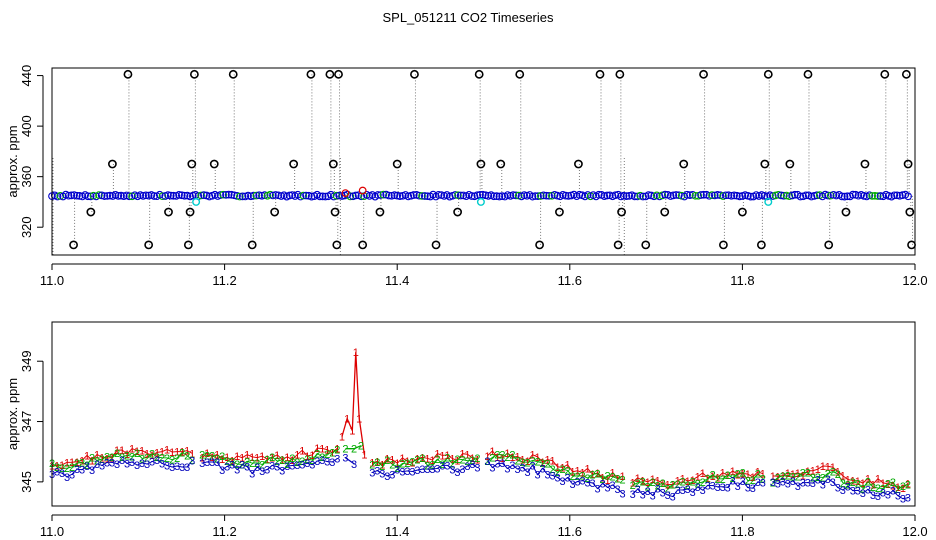 Image resolution: width=936 pixels, height=540 pixels. I want to click on red-point, so click(362, 190).